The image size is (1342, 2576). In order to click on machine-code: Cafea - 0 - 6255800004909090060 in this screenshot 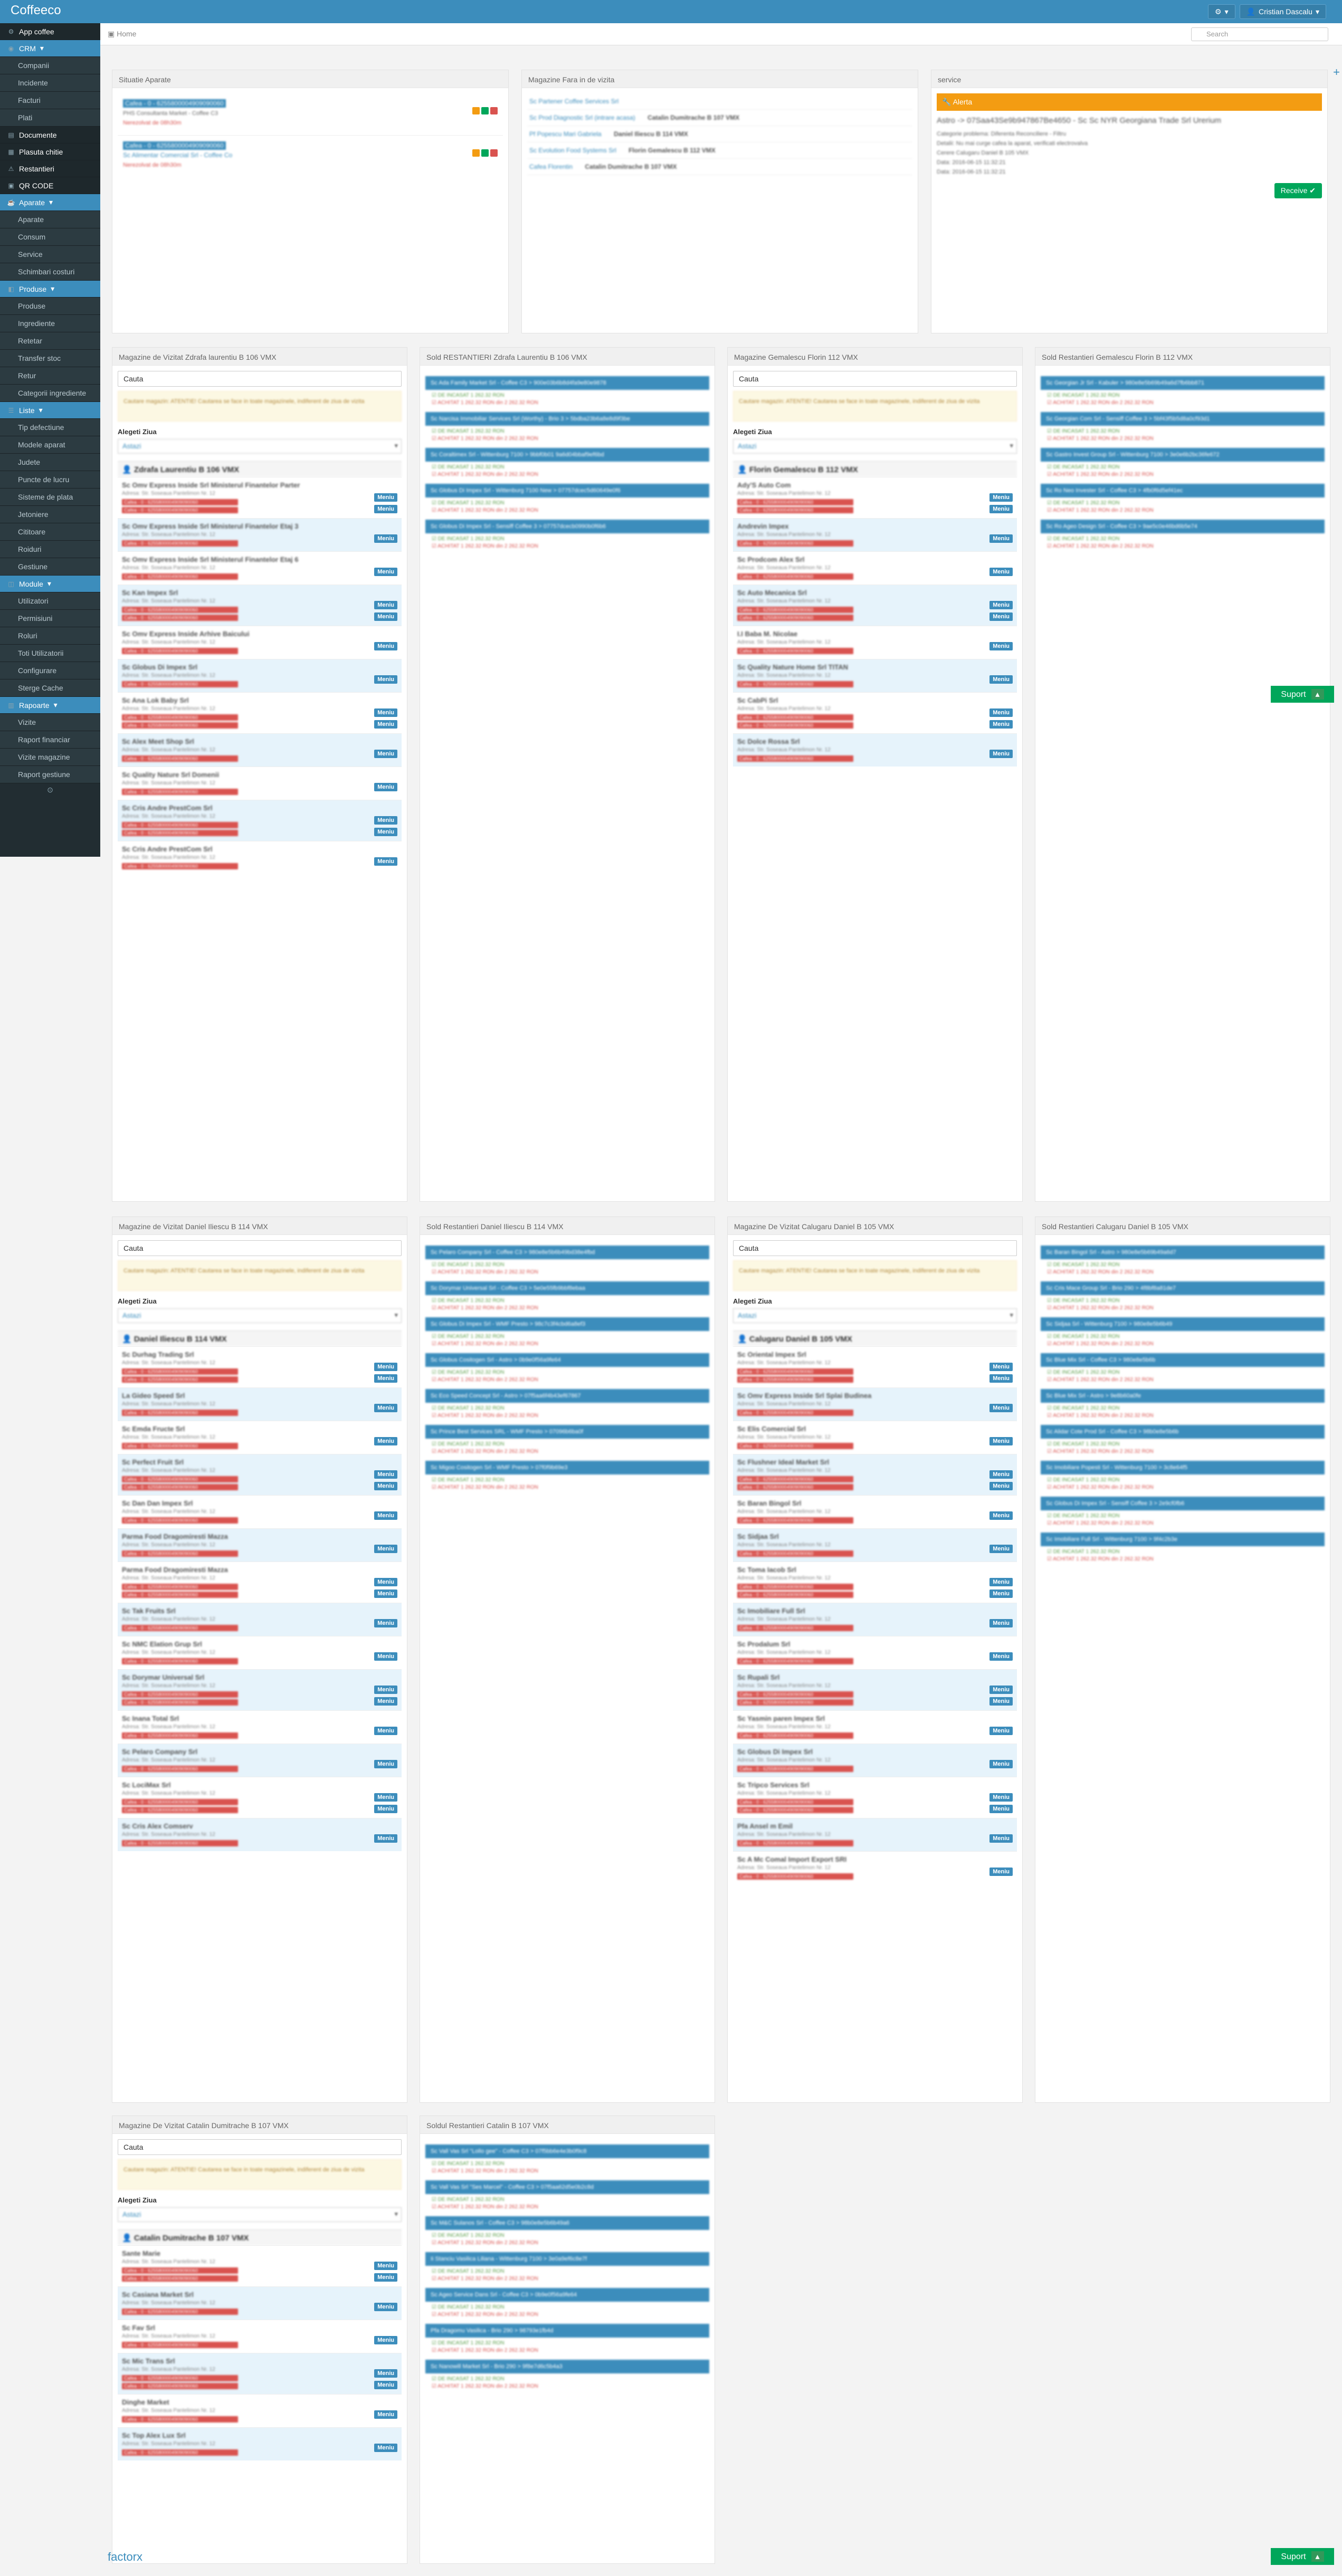, I will do `click(174, 103)`.